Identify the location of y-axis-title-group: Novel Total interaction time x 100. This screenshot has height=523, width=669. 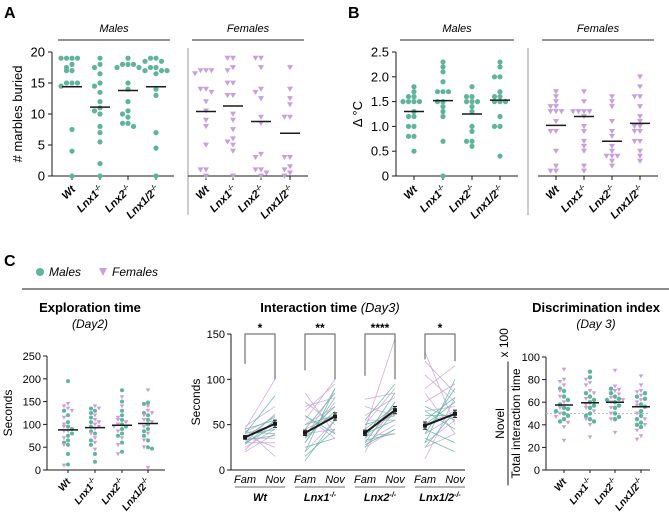
(508, 407).